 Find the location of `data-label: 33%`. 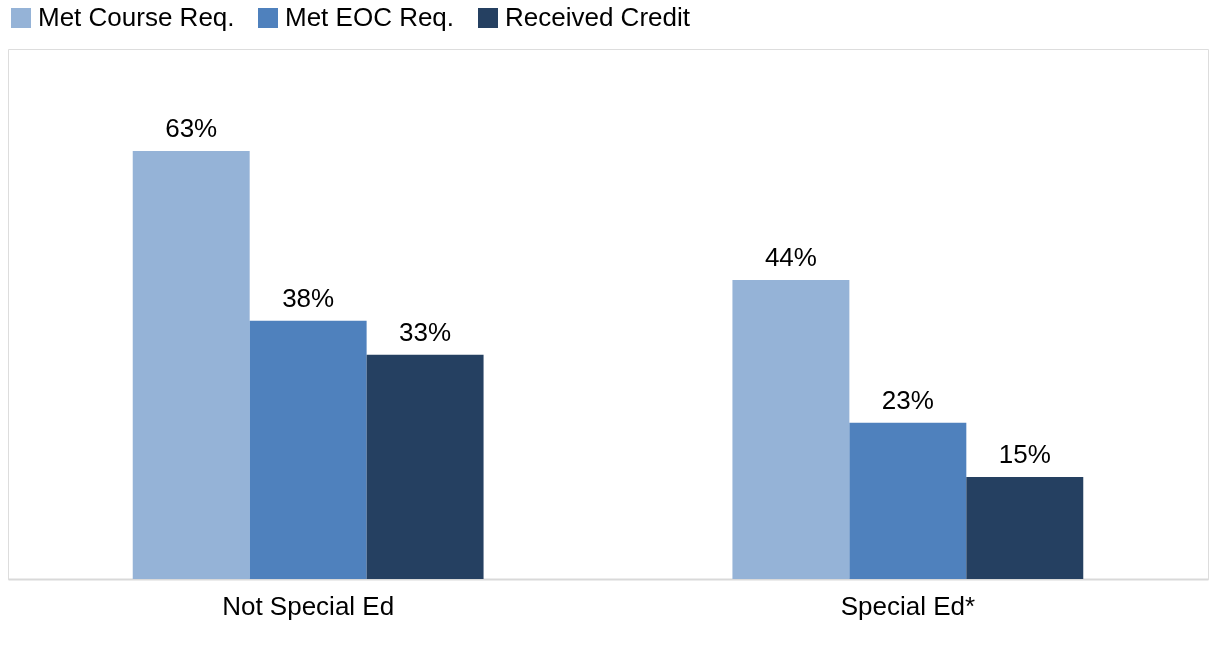

data-label: 33% is located at coordinates (425, 331).